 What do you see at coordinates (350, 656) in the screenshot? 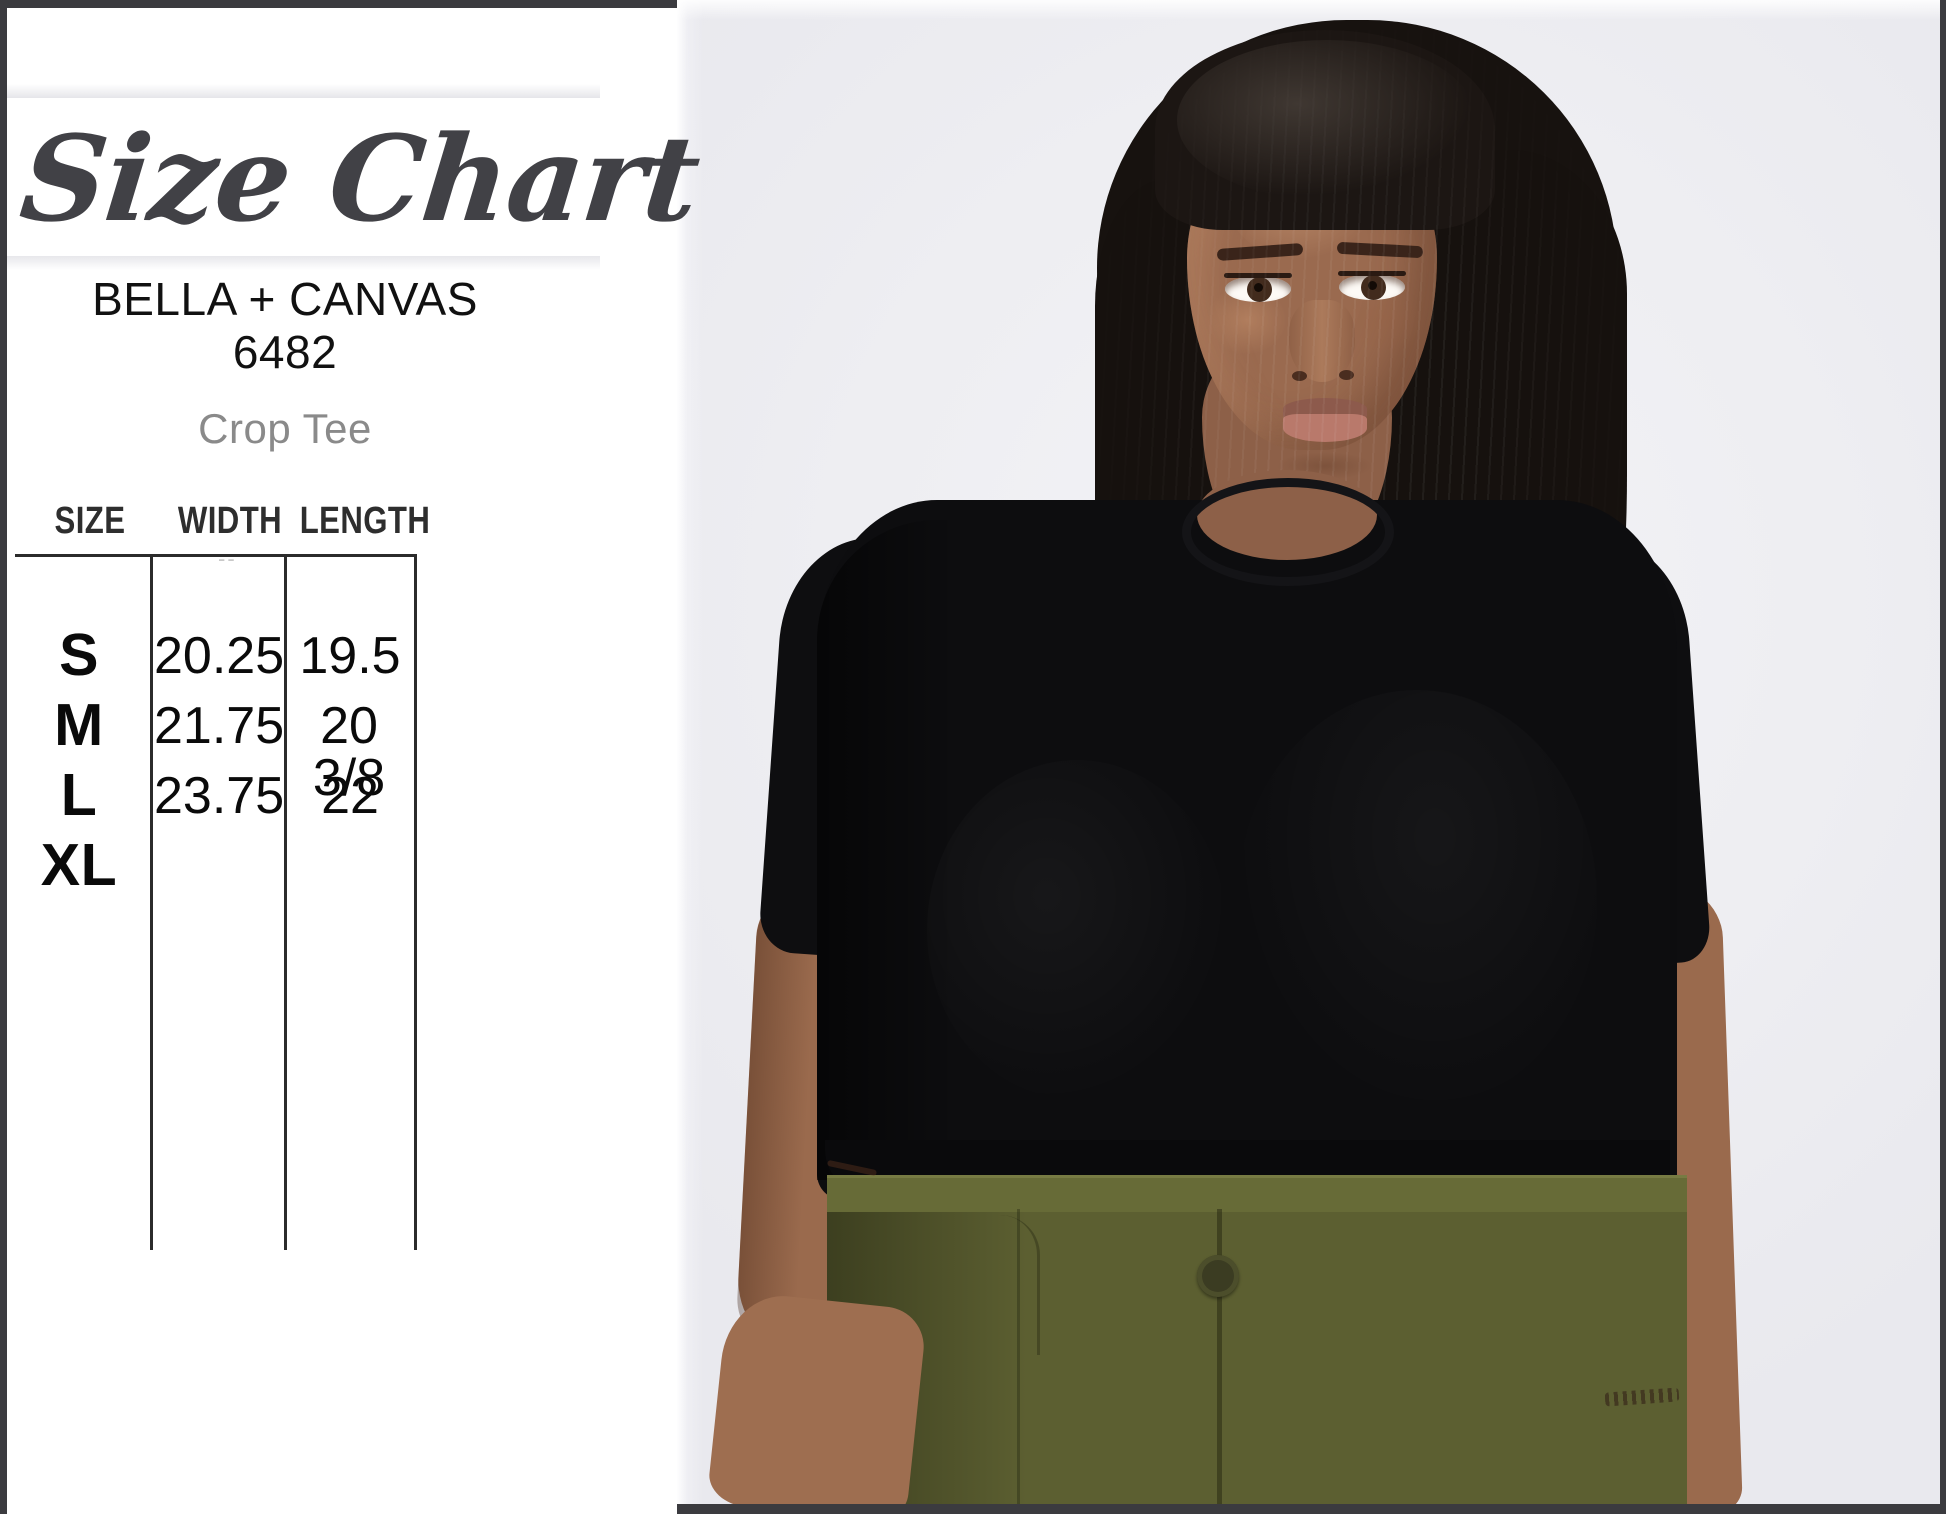
I see `table-cell-length-s: 19.5` at bounding box center [350, 656].